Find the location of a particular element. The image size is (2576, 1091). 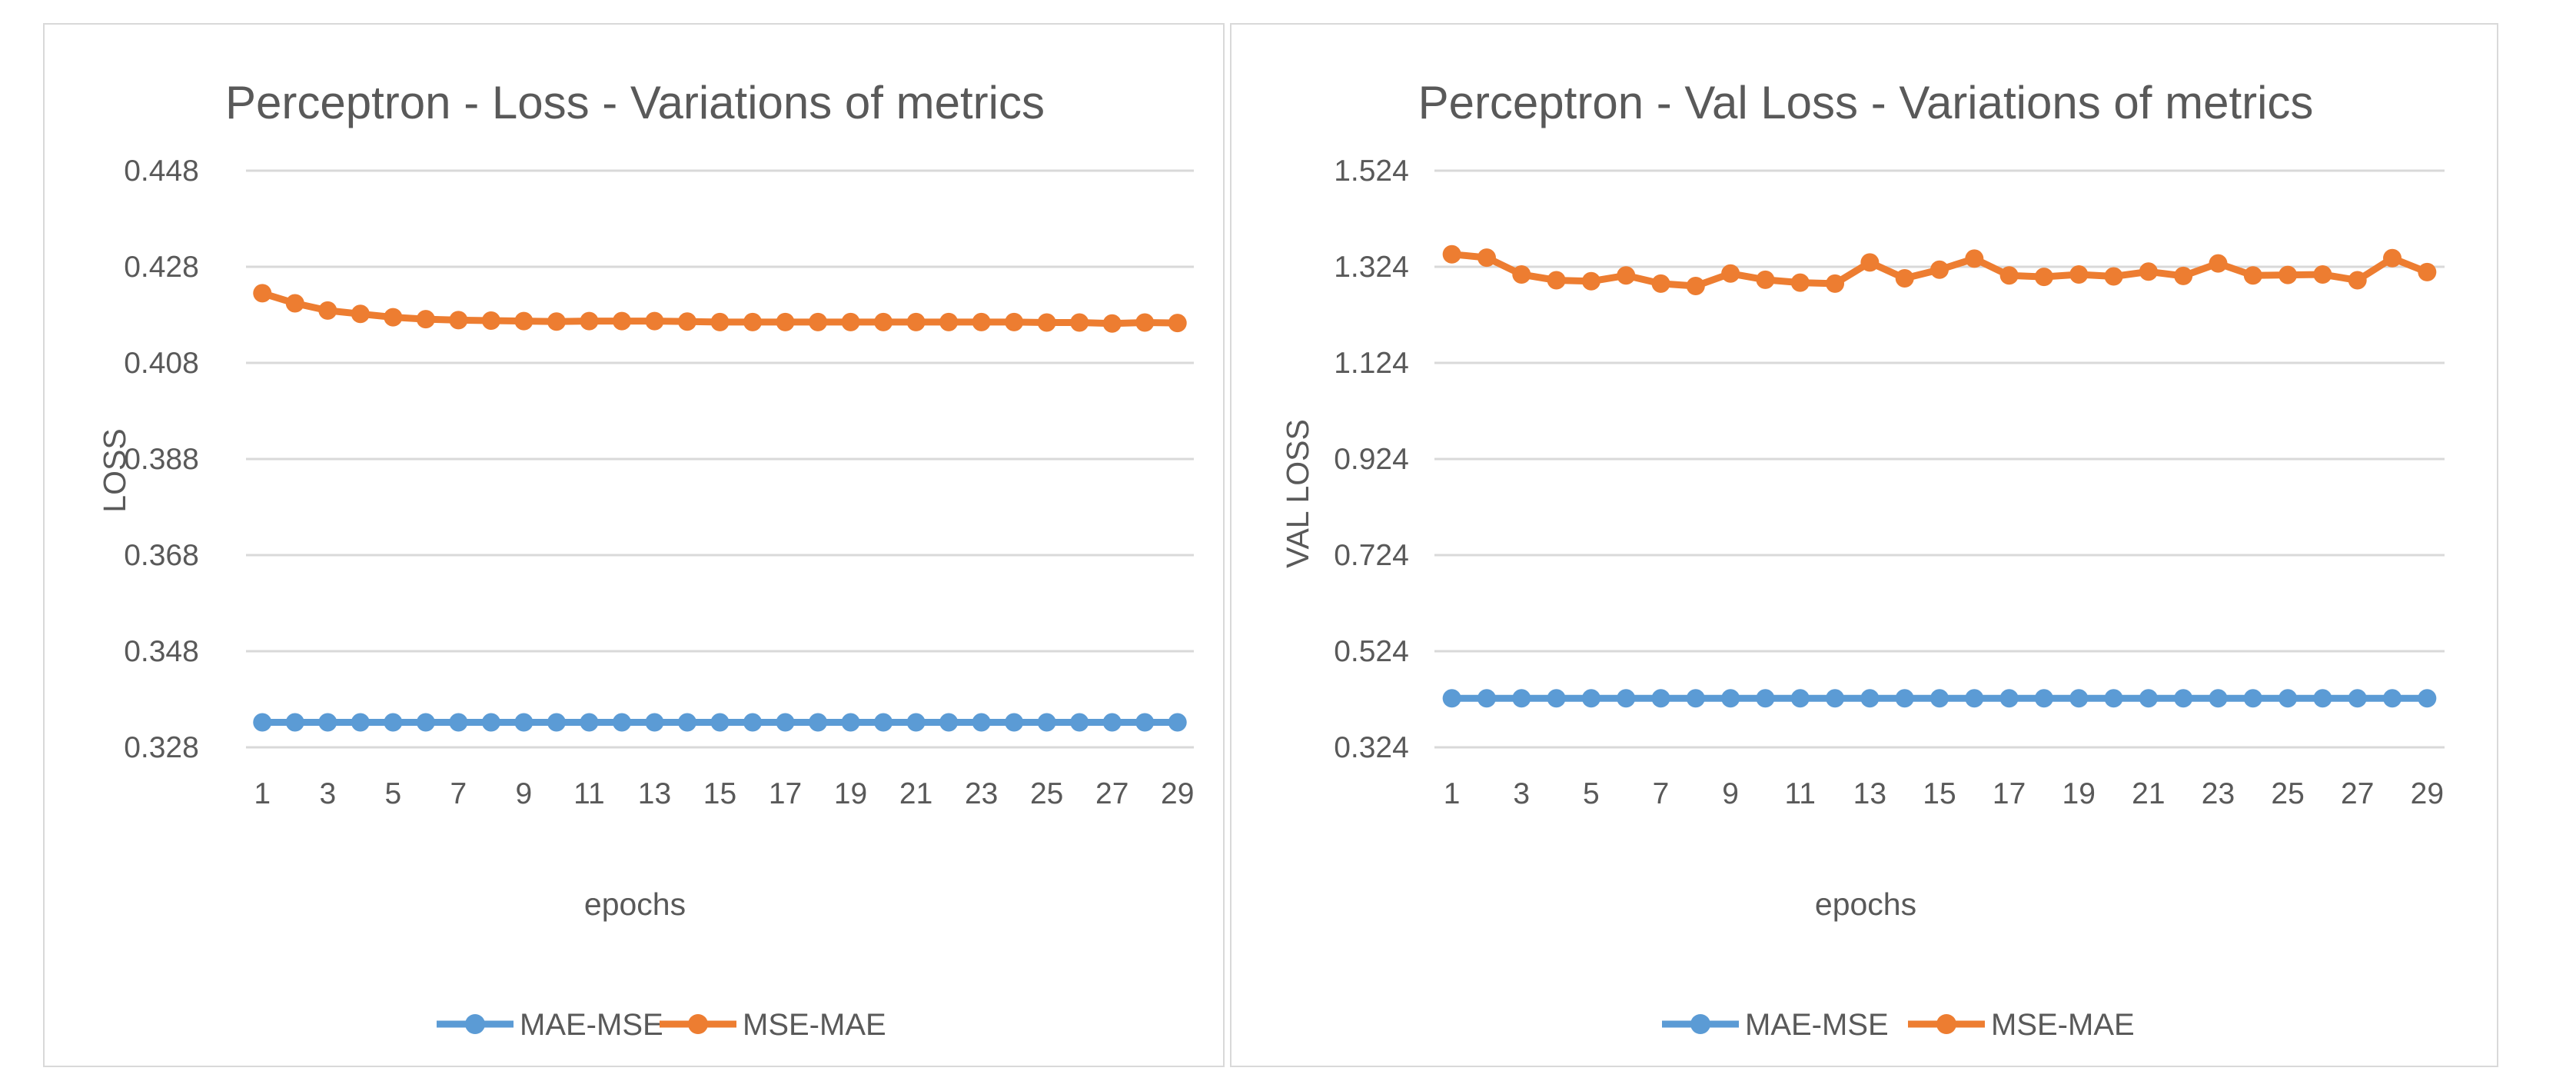

y-tick-label: 0.448 is located at coordinates (161, 171).